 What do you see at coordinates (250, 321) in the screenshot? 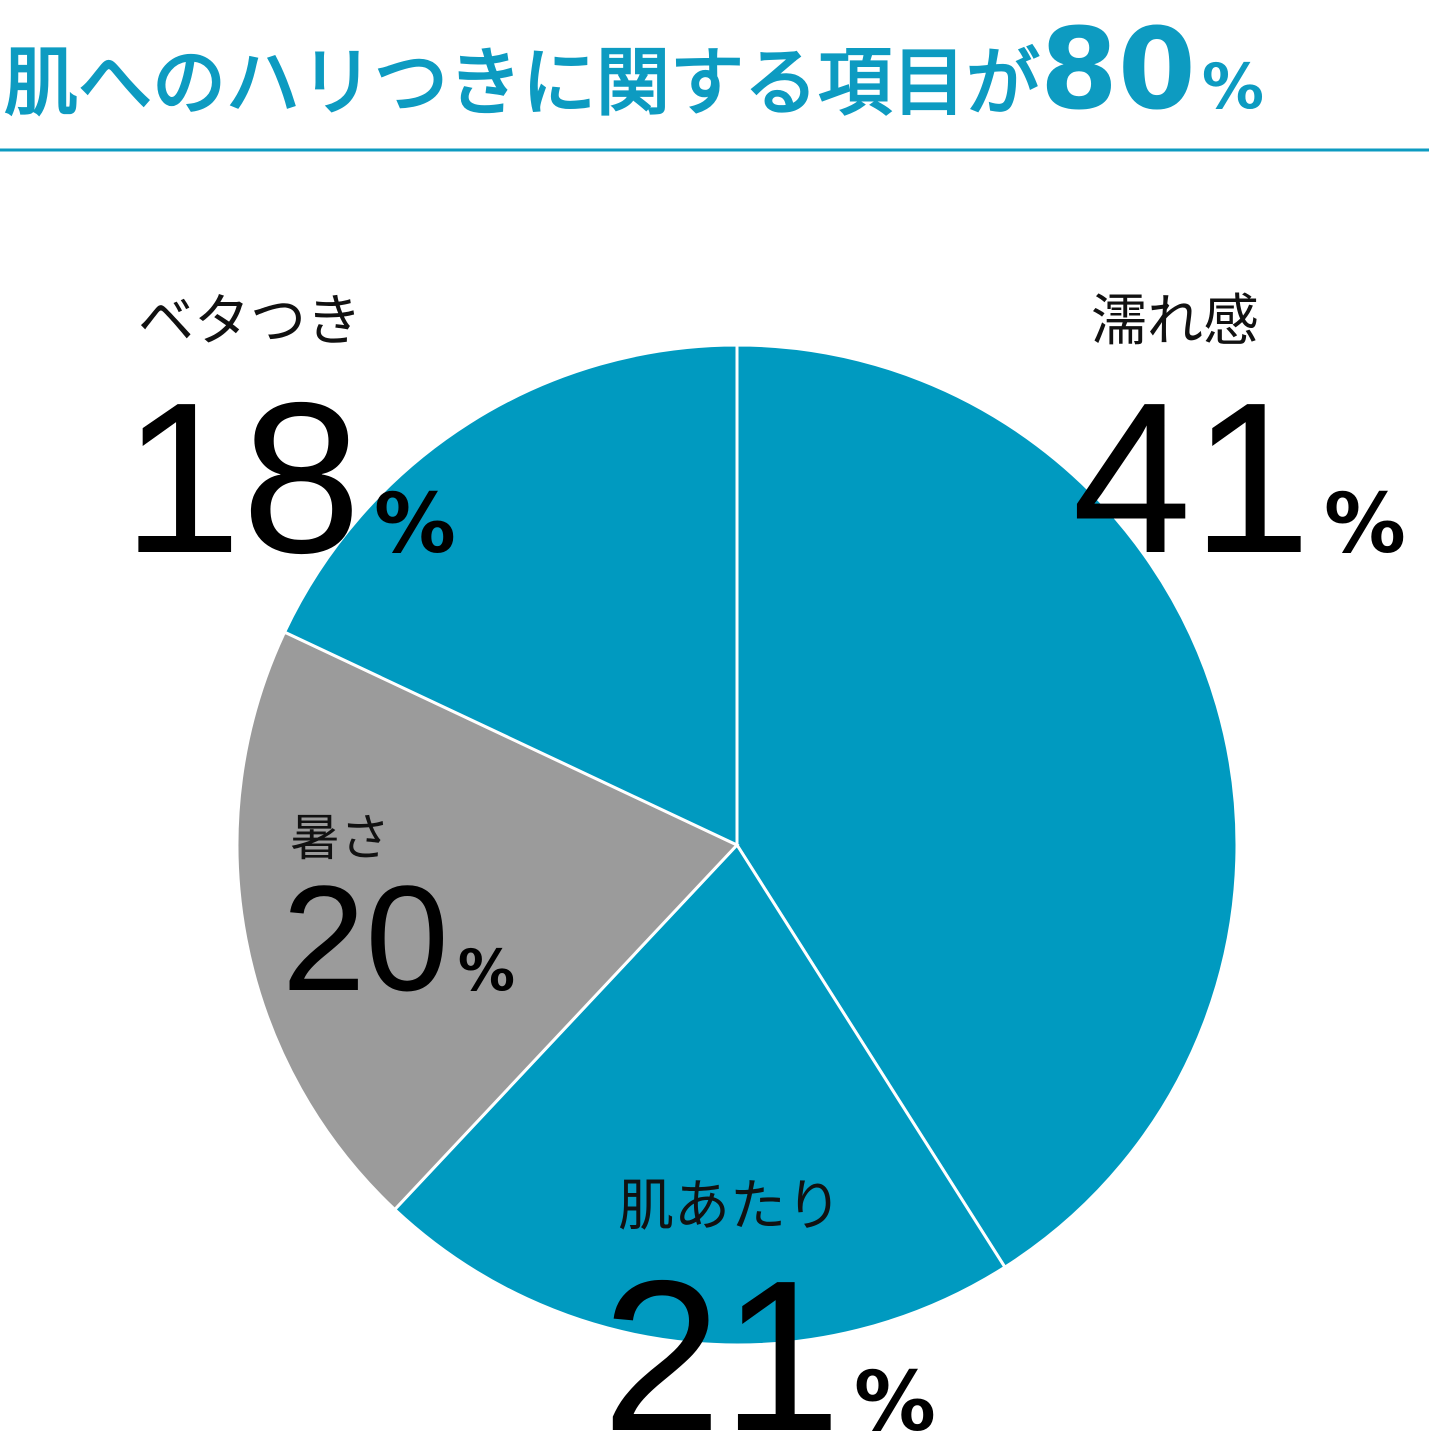
I see `slice-label: ベタつき` at bounding box center [250, 321].